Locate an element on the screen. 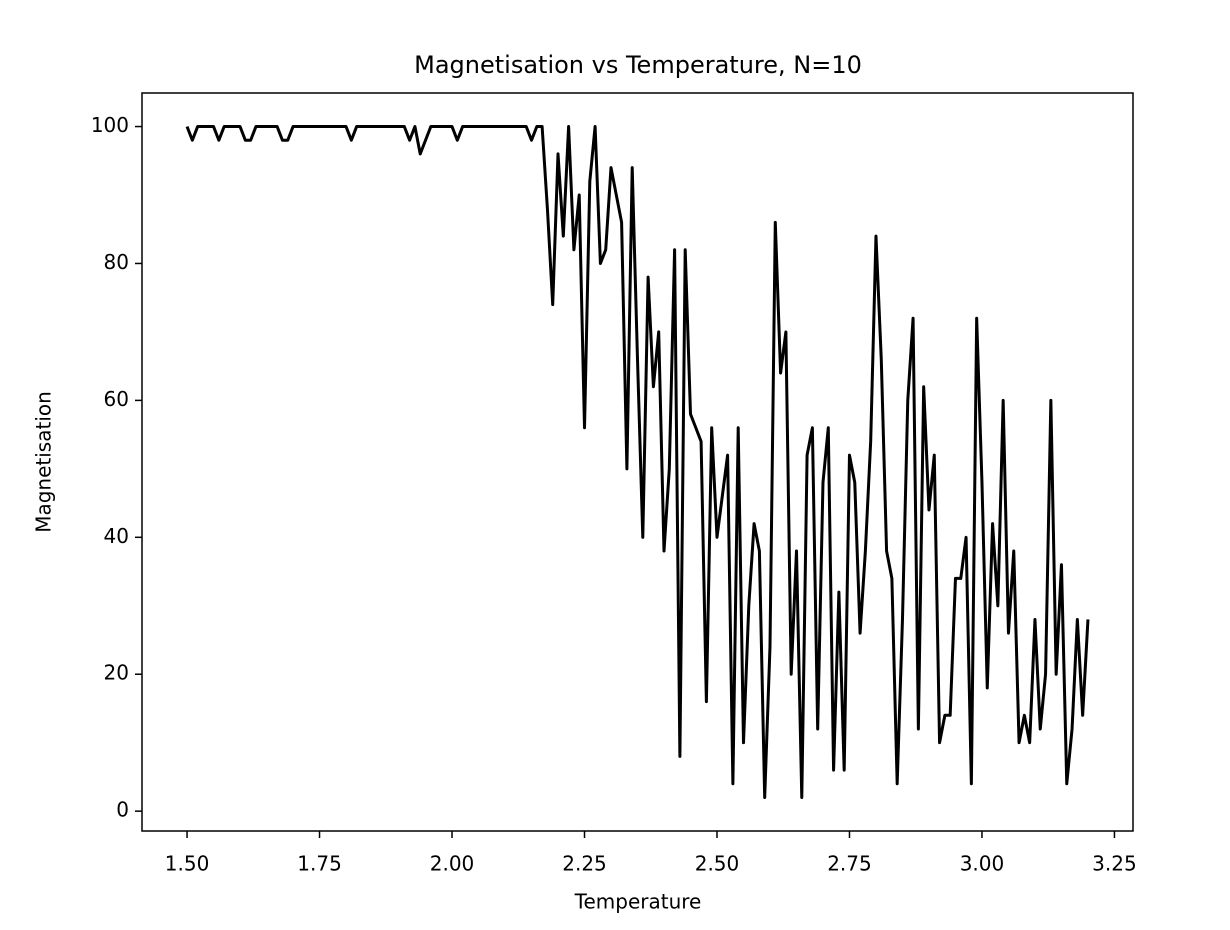 The width and height of the screenshot is (1230, 930). x-tick-label: 2.00 is located at coordinates (452, 864).